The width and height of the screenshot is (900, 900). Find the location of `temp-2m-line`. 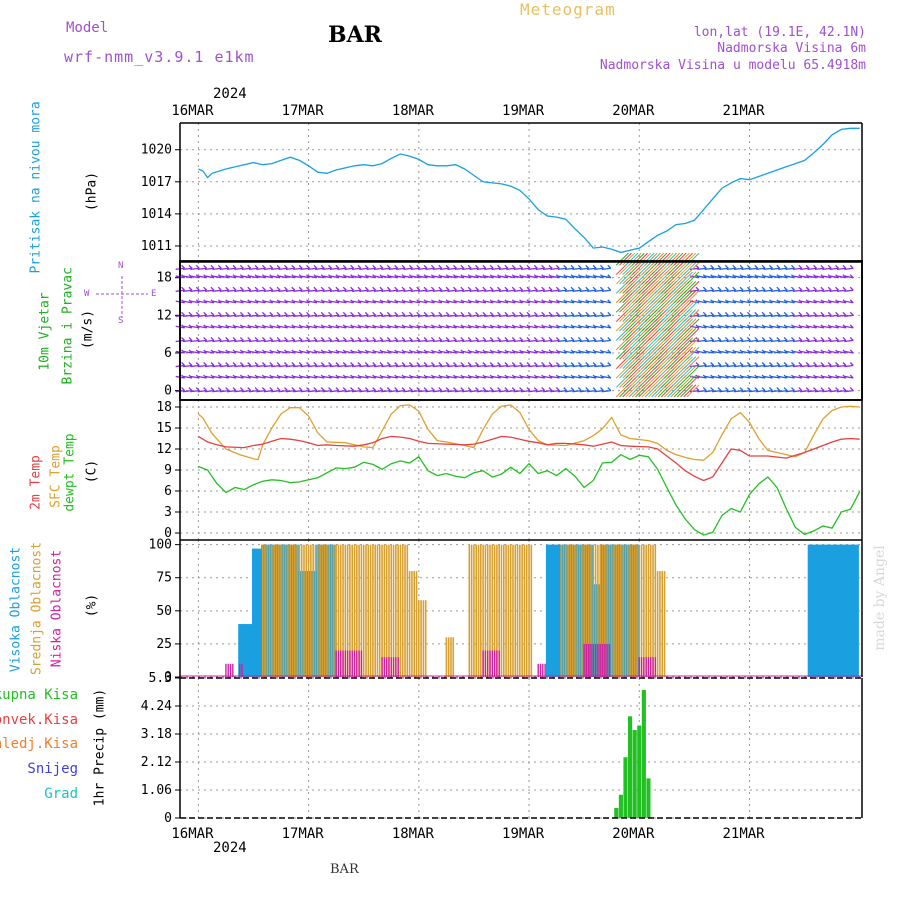

temp-2m-line is located at coordinates (529, 458).